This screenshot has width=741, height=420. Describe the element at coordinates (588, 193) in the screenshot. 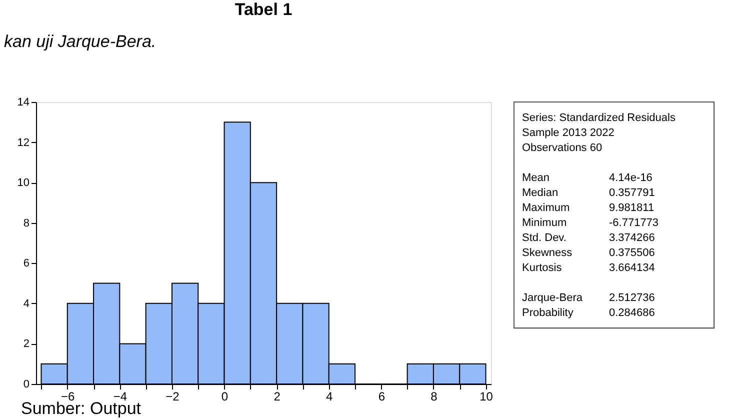

I see `text: Median 0.357791` at that location.